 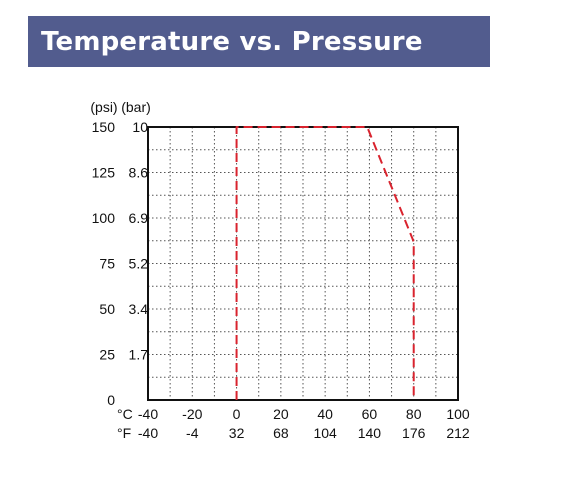 What do you see at coordinates (281, 414) in the screenshot?
I see `x-tick-label-celsius: 20` at bounding box center [281, 414].